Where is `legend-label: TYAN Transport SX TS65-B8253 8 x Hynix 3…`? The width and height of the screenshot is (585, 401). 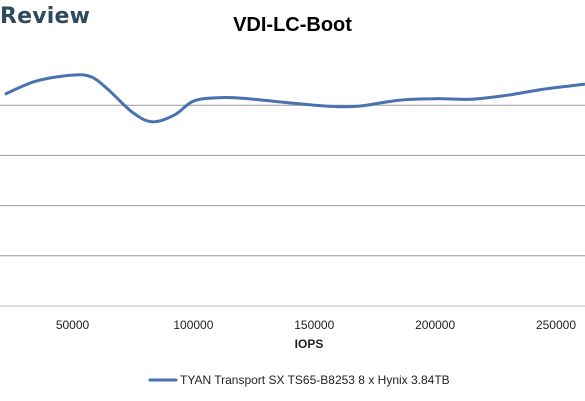
legend-label: TYAN Transport SX TS65-B8253 8 x Hynix 3… is located at coordinates (315, 380).